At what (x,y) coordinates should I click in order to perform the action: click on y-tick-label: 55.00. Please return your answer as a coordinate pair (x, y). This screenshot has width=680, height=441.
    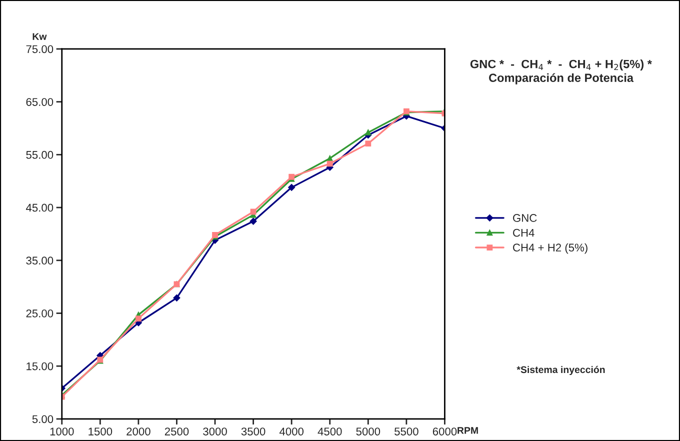
    Looking at the image, I should click on (40, 154).